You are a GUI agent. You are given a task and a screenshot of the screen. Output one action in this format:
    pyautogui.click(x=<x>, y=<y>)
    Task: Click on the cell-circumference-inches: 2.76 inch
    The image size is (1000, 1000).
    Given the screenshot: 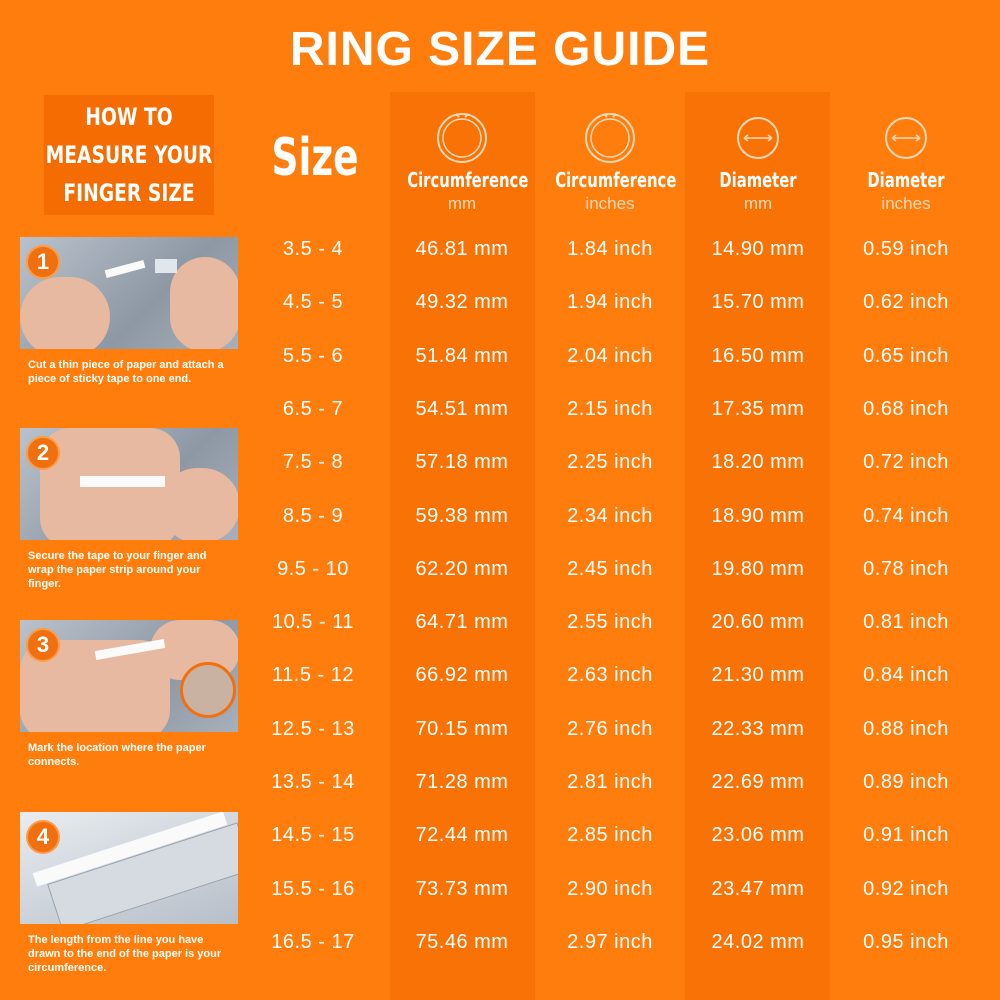 What is the action you would take?
    pyautogui.click(x=610, y=728)
    